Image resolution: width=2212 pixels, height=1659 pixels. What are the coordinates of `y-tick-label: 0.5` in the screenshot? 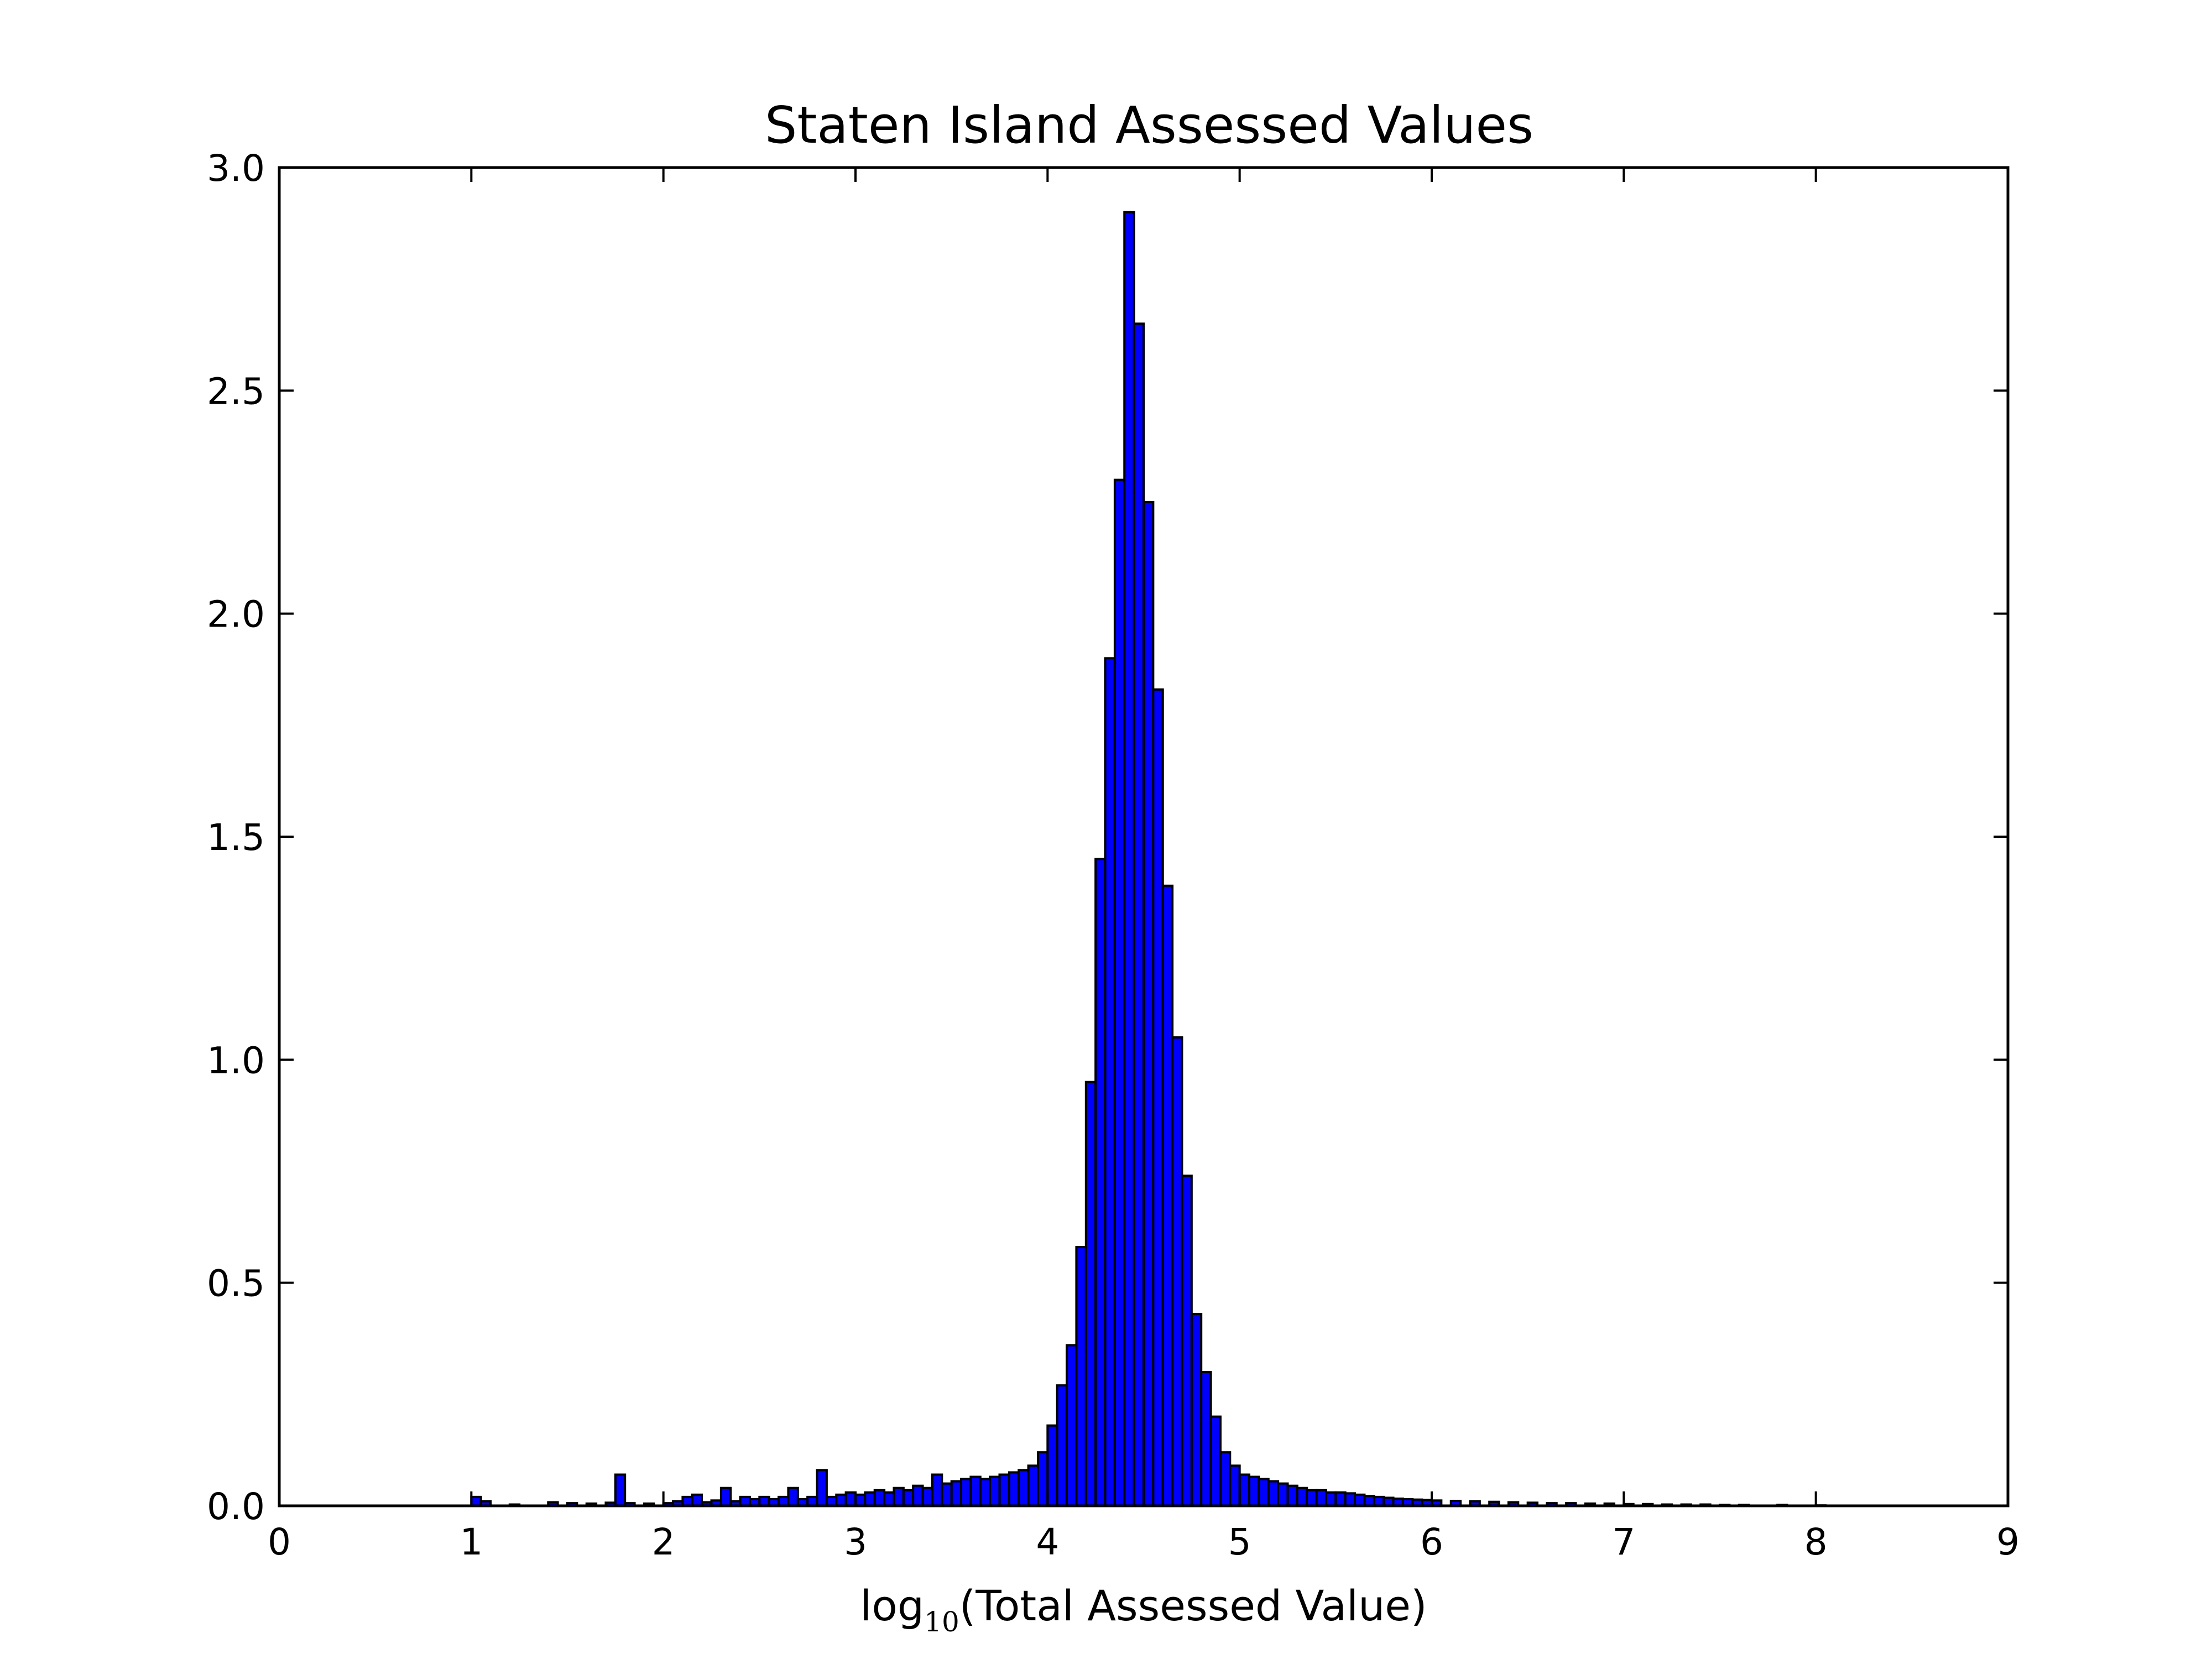 It's located at (236, 1284).